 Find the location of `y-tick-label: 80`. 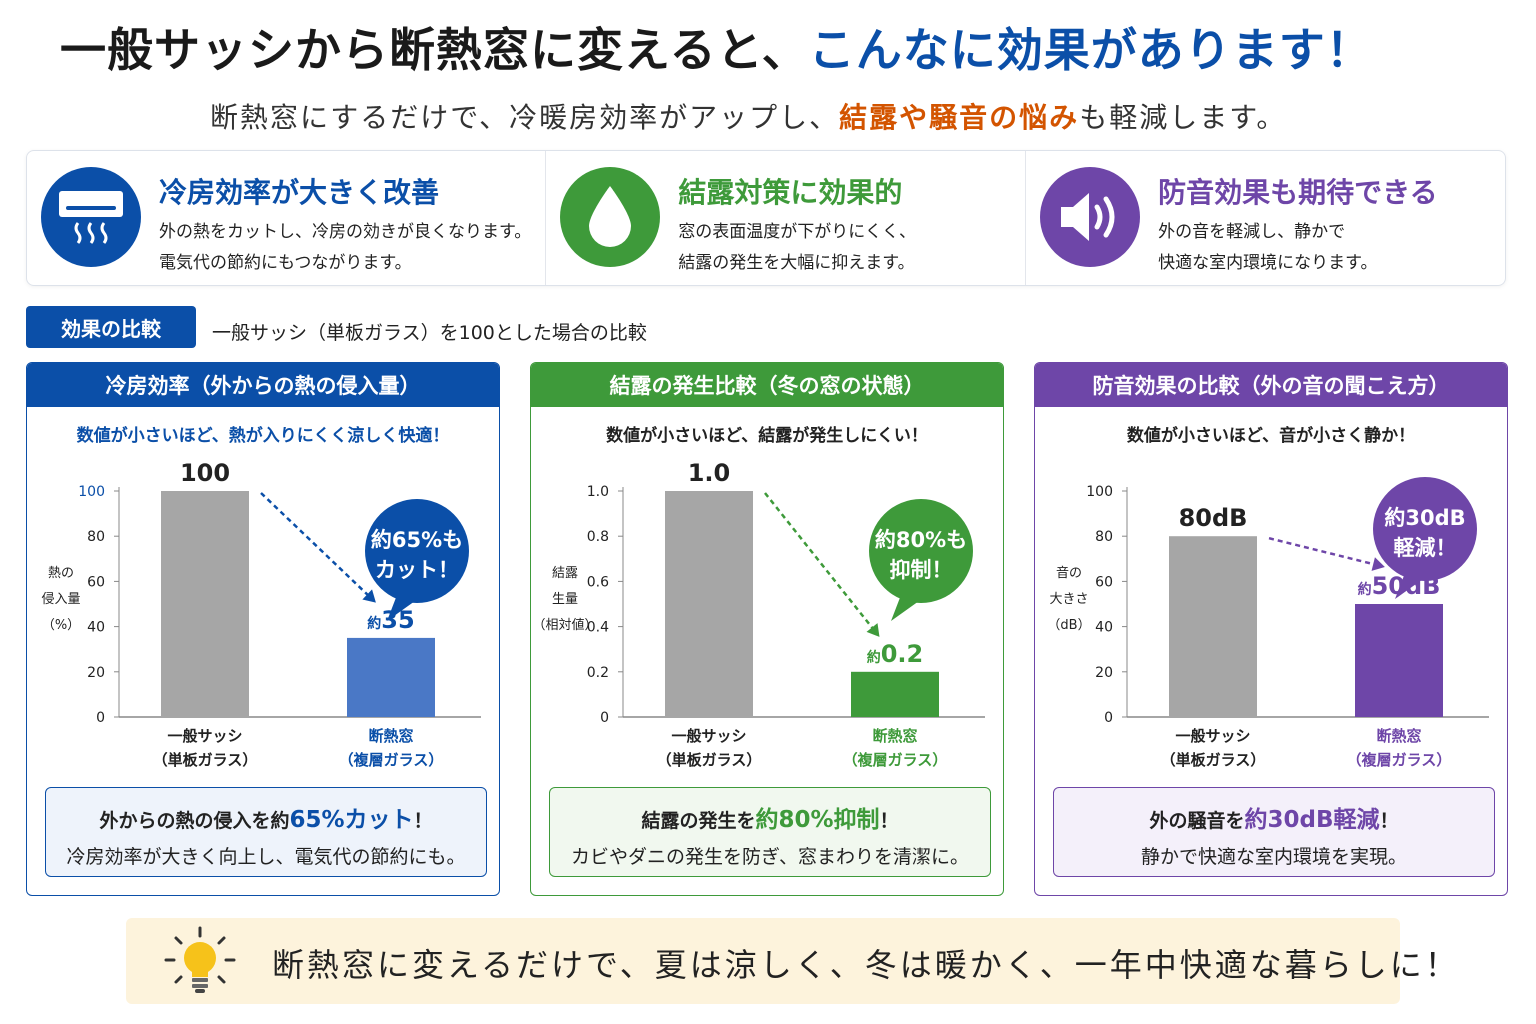

y-tick-label: 80 is located at coordinates (1104, 537).